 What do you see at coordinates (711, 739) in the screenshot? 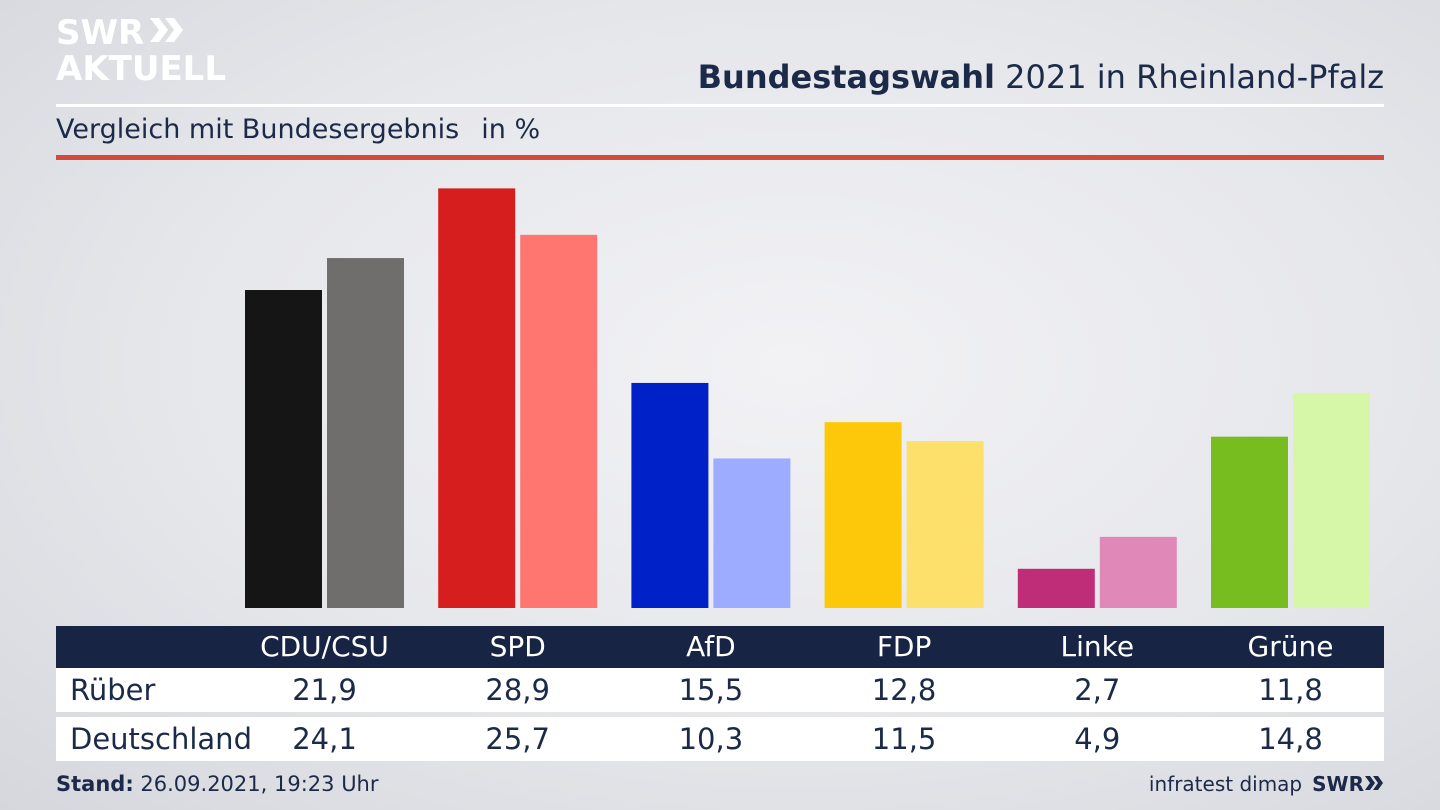
I see `table-cell-value: 10,3` at bounding box center [711, 739].